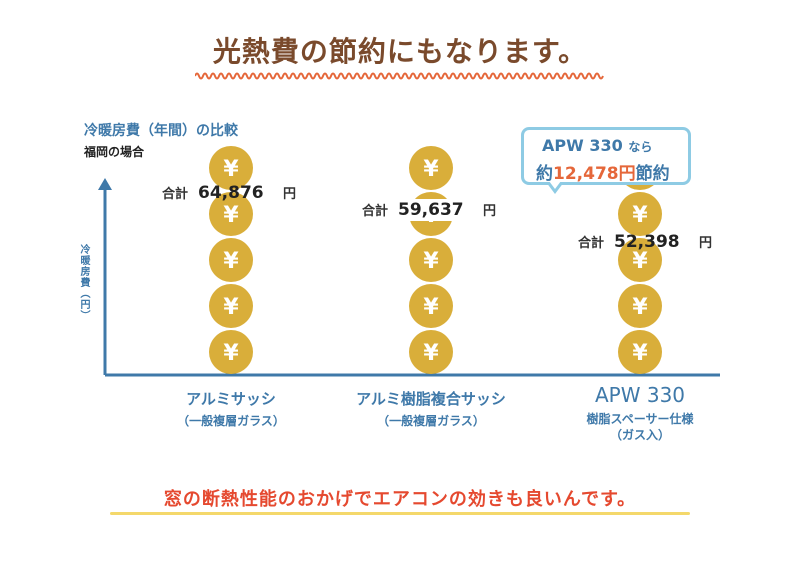  I want to click on y-axis-arrowhead, so click(105, 184).